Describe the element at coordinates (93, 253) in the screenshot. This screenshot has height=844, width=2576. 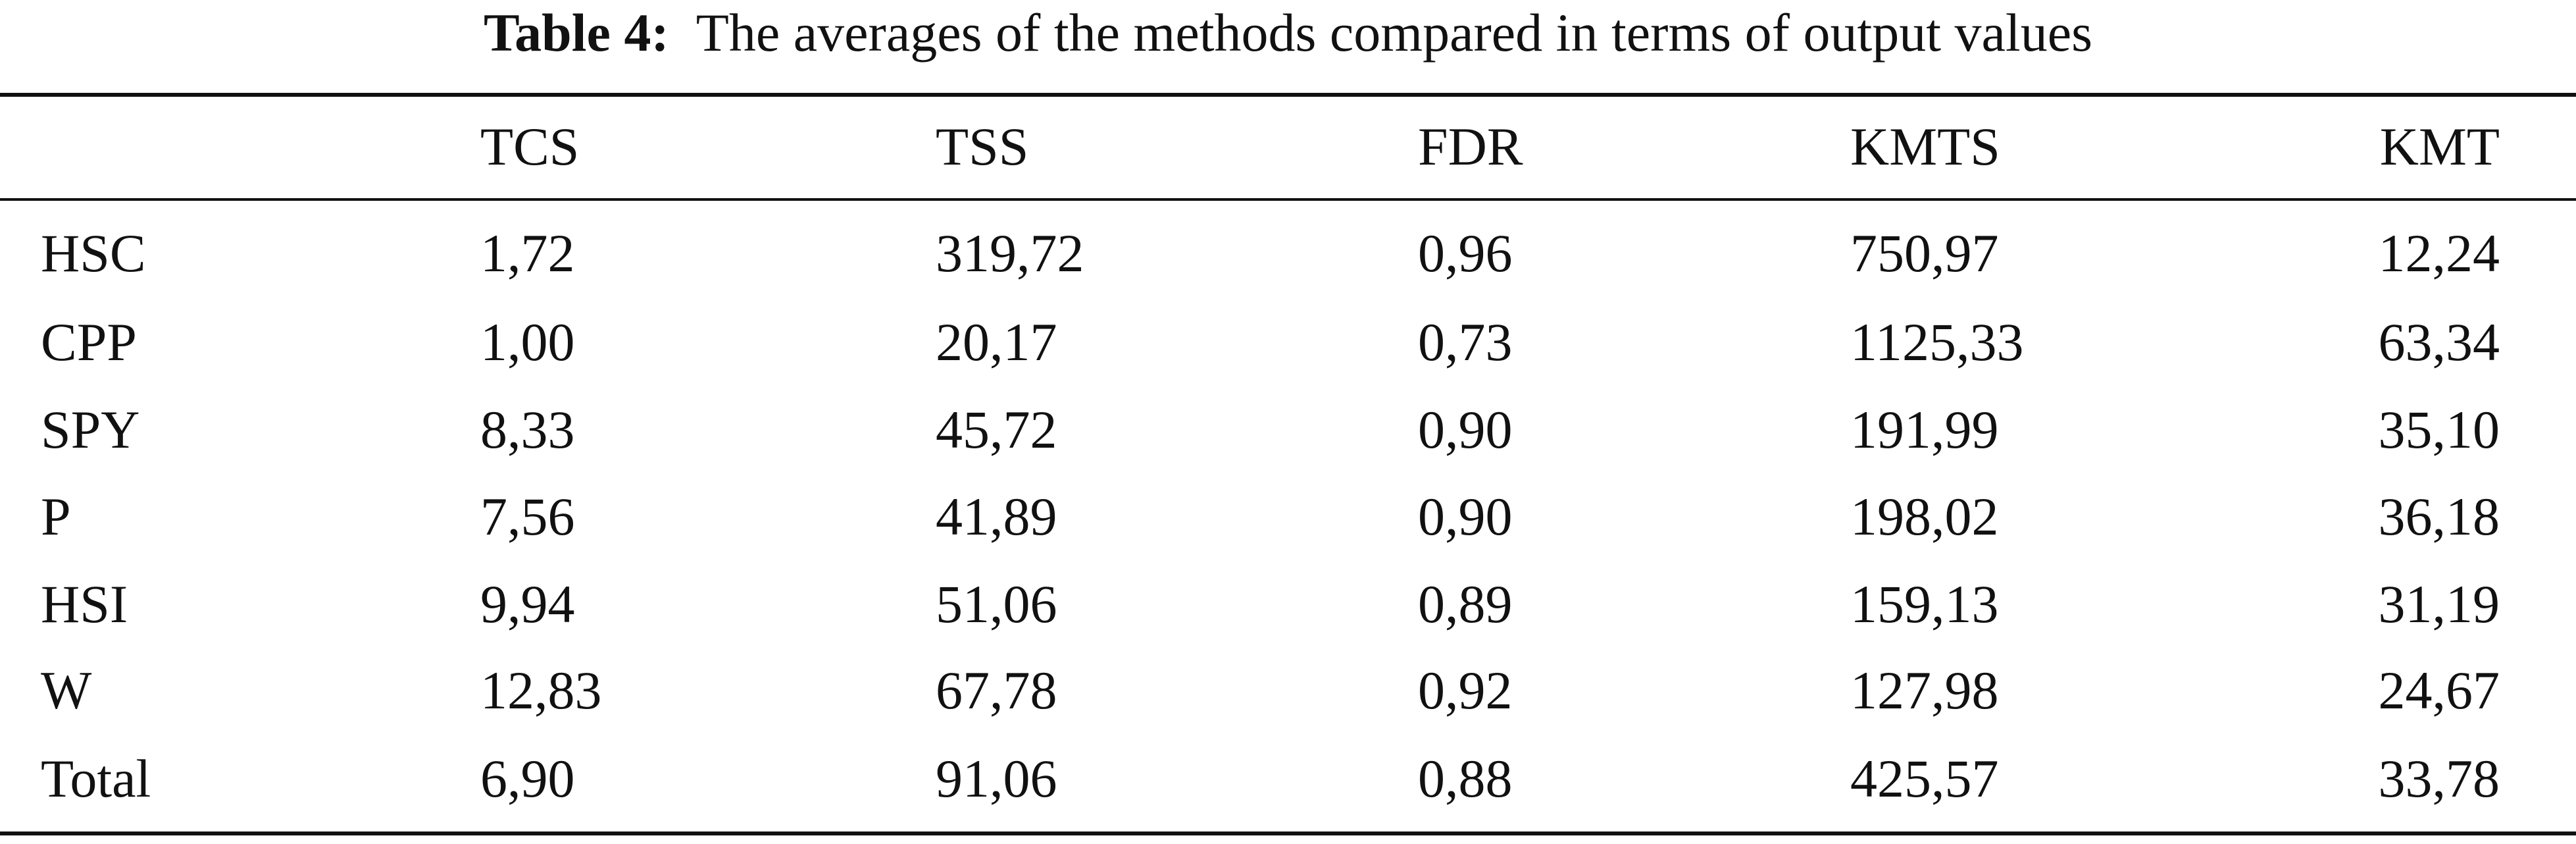
I see `row-label: HSC` at that location.